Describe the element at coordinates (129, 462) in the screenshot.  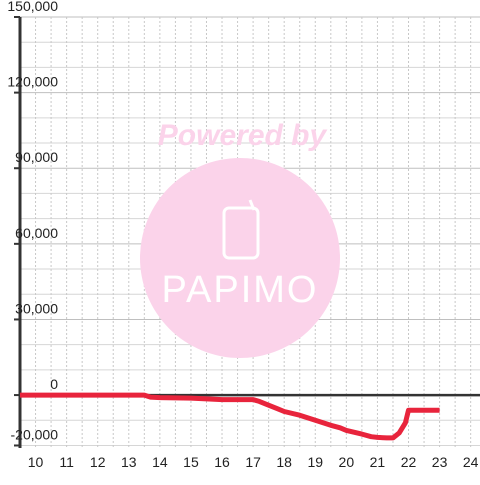
I see `x-tick-label: 13` at that location.